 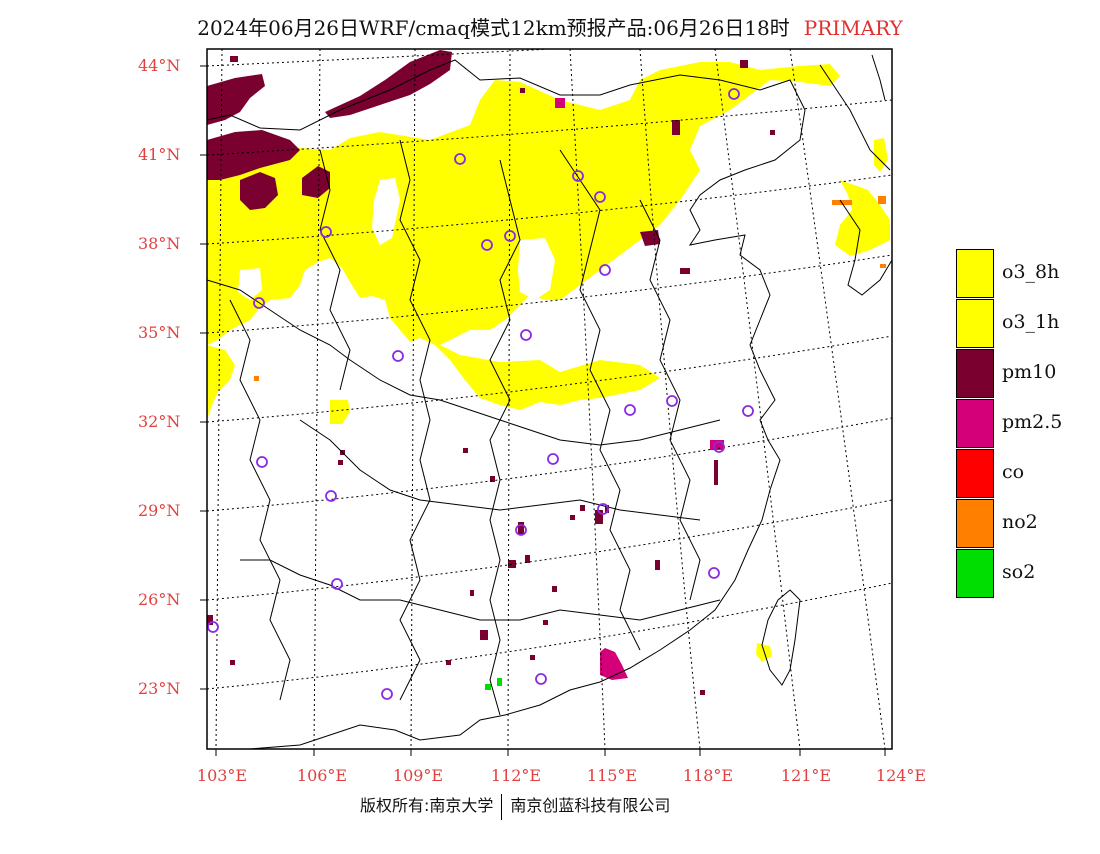 I want to click on legend-item-no2: no2, so click(x=1026, y=524).